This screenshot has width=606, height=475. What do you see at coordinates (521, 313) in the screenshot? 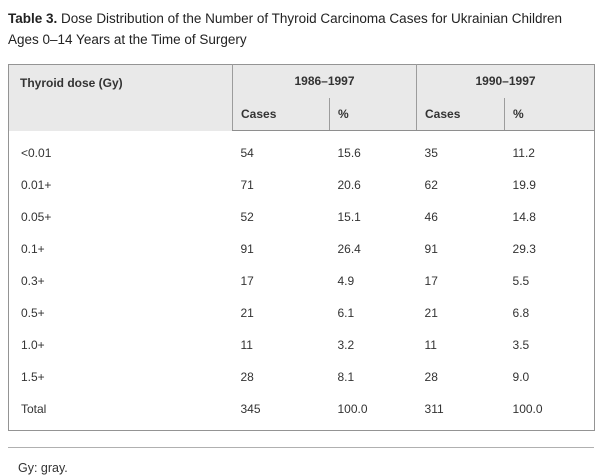
I see `pct-1990-cell: 6.8` at bounding box center [521, 313].